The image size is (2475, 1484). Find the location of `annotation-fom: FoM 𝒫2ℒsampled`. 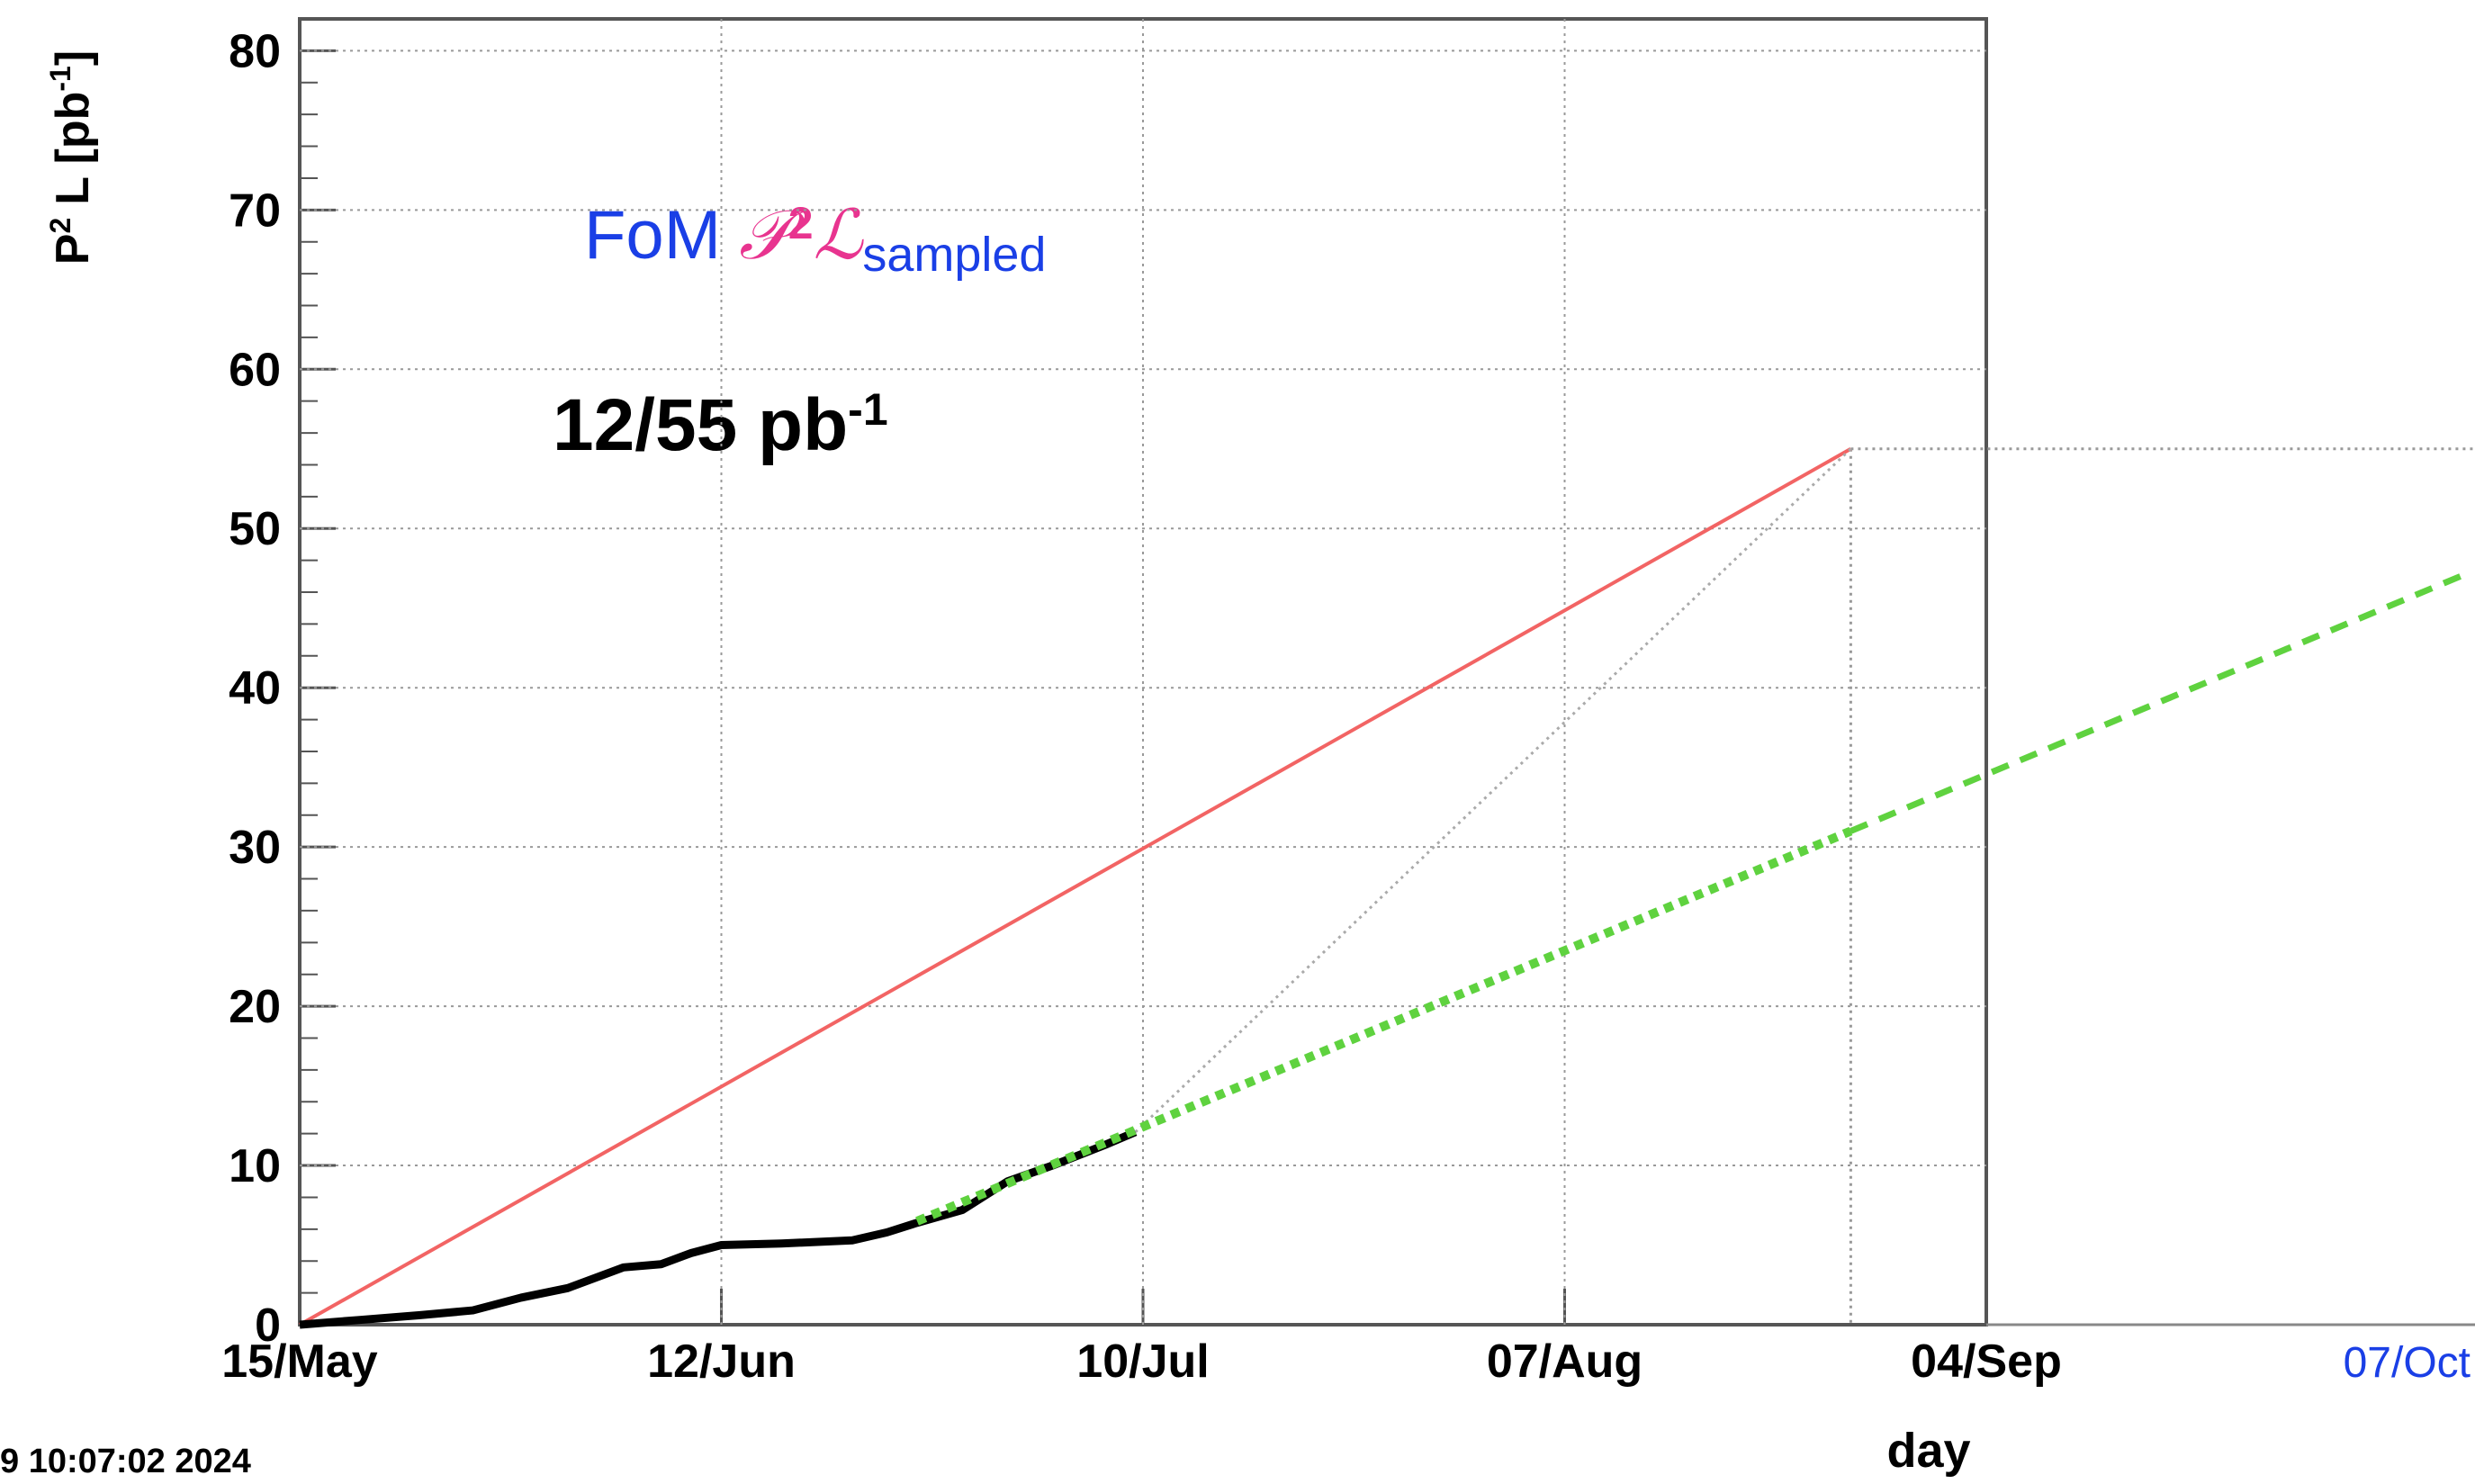

annotation-fom: FoM 𝒫2ℒsampled is located at coordinates (815, 238).